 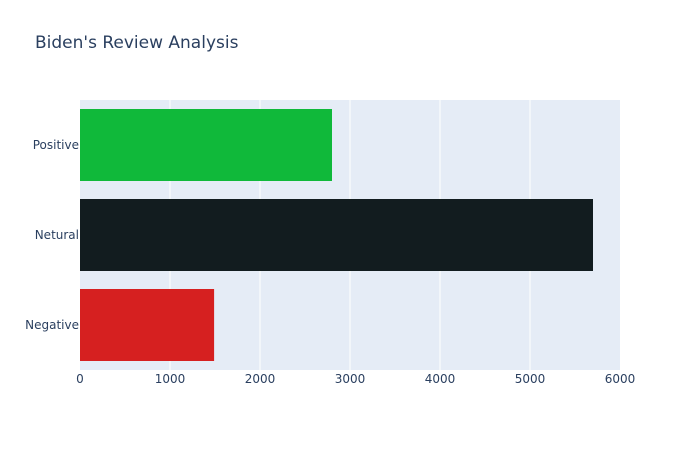 What do you see at coordinates (170, 379) in the screenshot?
I see `x-tick-label: 1000` at bounding box center [170, 379].